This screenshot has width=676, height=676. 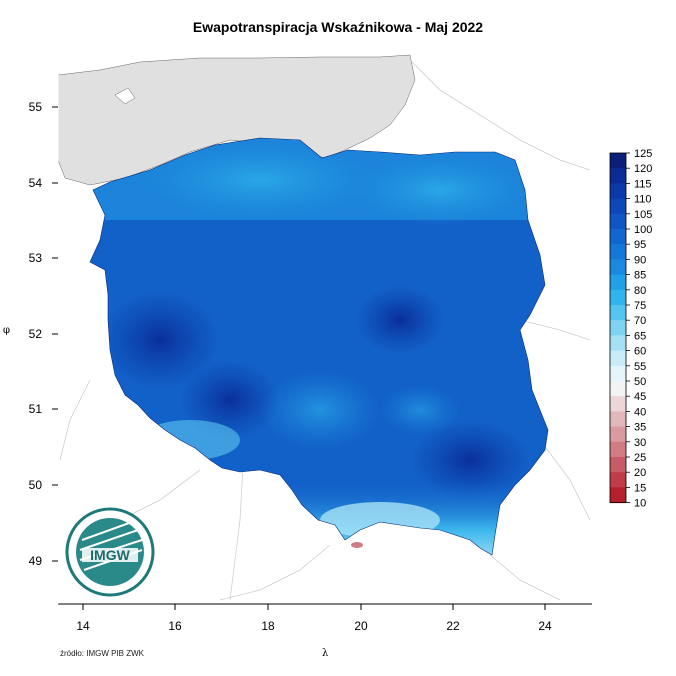 What do you see at coordinates (325, 653) in the screenshot?
I see `x-axis-label: λ` at bounding box center [325, 653].